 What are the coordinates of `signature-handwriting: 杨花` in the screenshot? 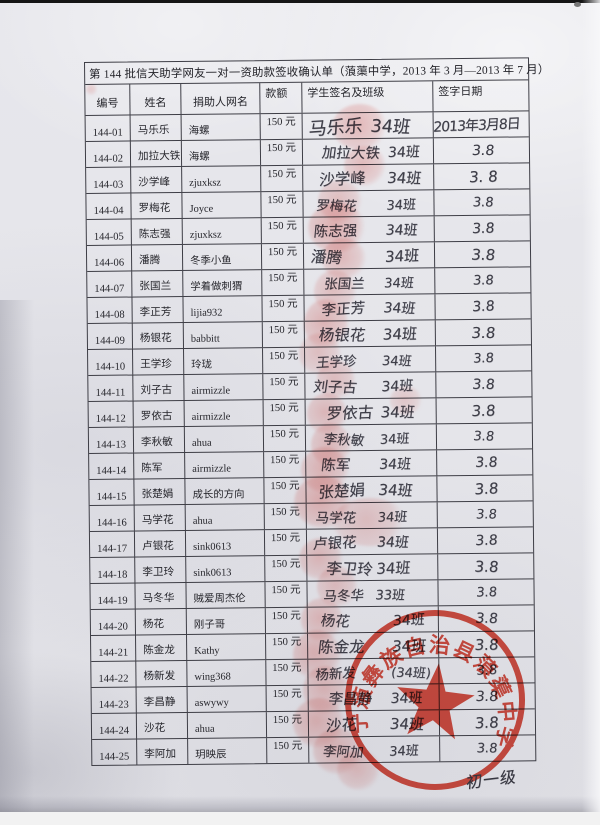 It's located at (335, 621).